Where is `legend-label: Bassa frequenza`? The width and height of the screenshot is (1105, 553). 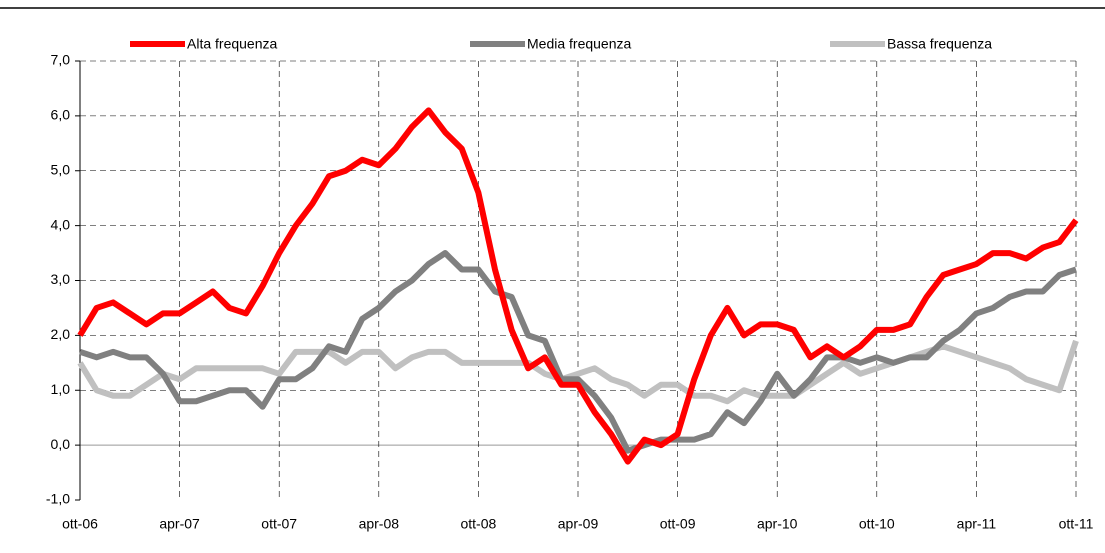
legend-label: Bassa frequenza is located at coordinates (939, 44).